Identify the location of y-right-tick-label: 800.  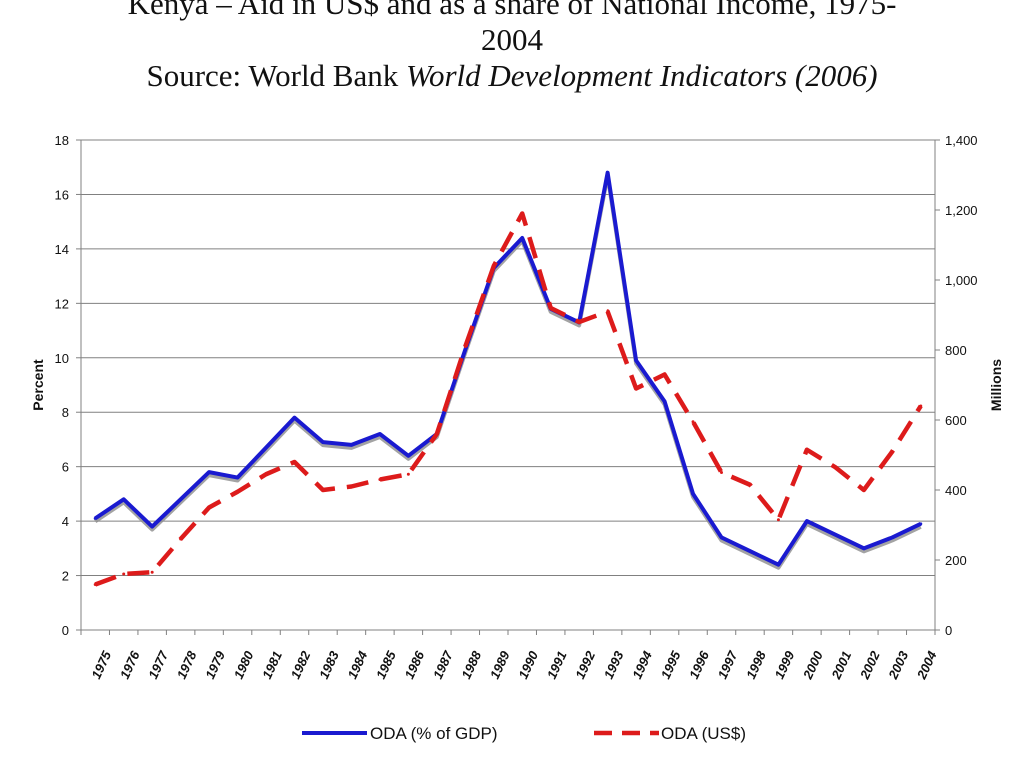
(956, 350).